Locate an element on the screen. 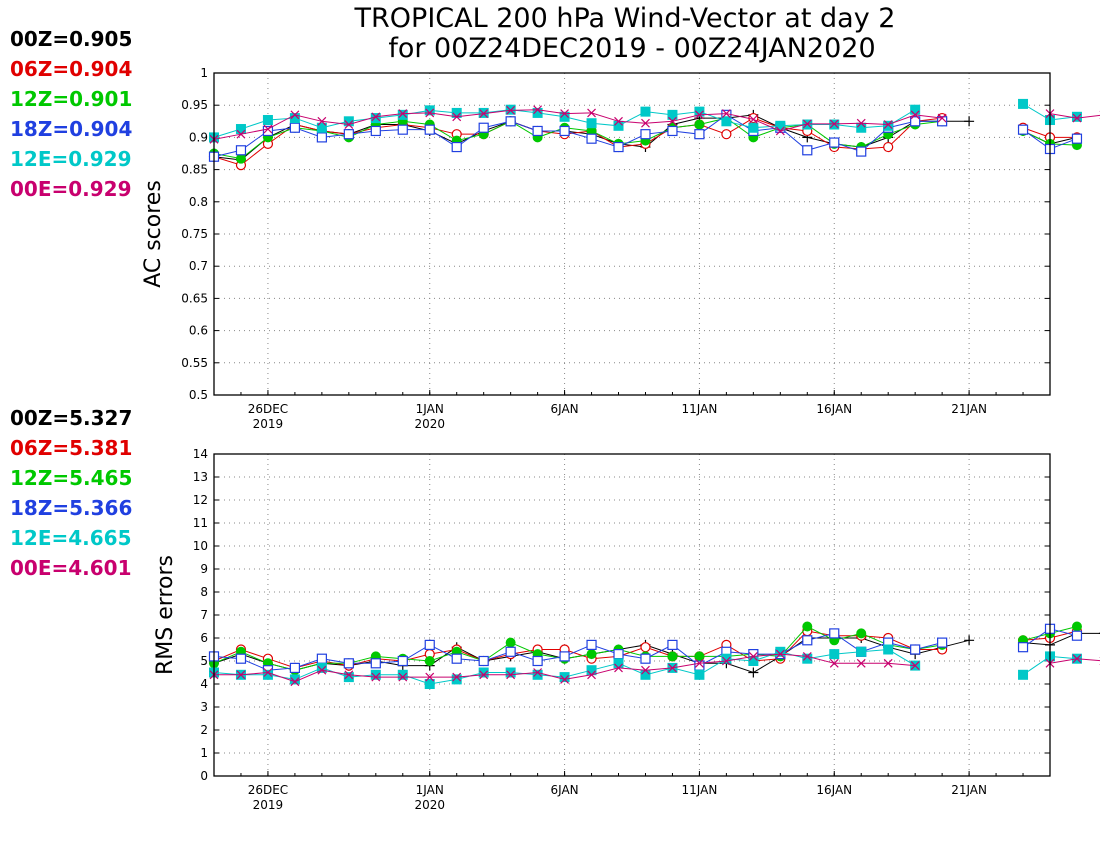  y-tick-label: 0.75 is located at coordinates (194, 234).